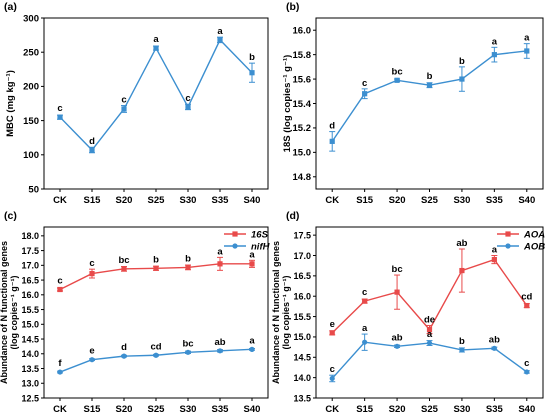 This screenshot has height=417, width=550. I want to click on y-tick-label: 16.5, so click(30, 280).